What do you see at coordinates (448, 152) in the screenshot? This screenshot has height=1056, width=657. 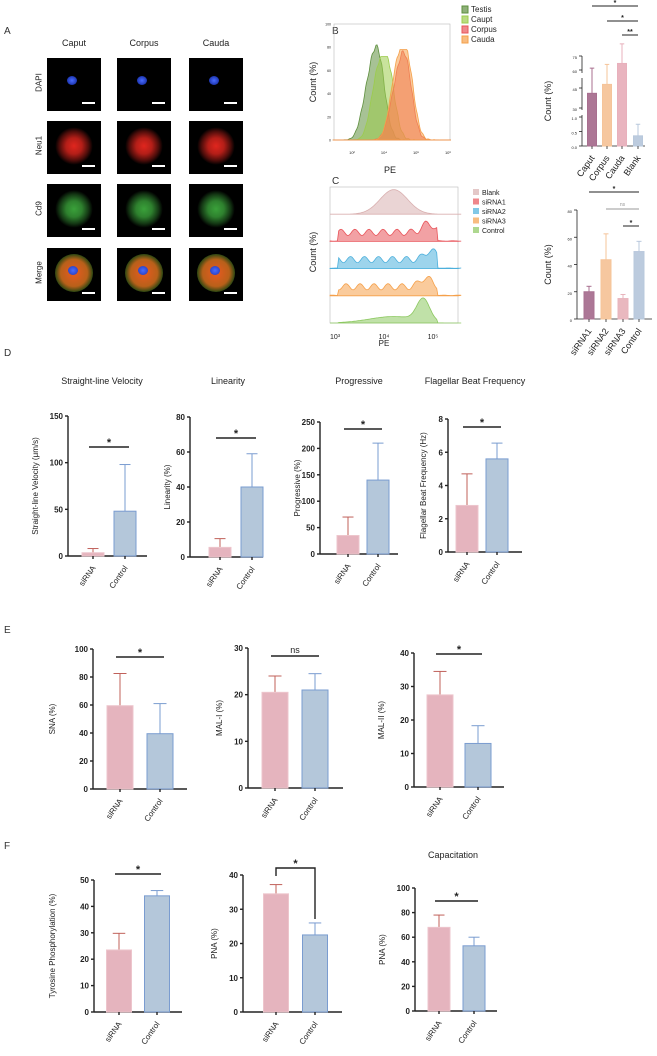 I see `x-tick-label: 10⁶` at bounding box center [448, 152].